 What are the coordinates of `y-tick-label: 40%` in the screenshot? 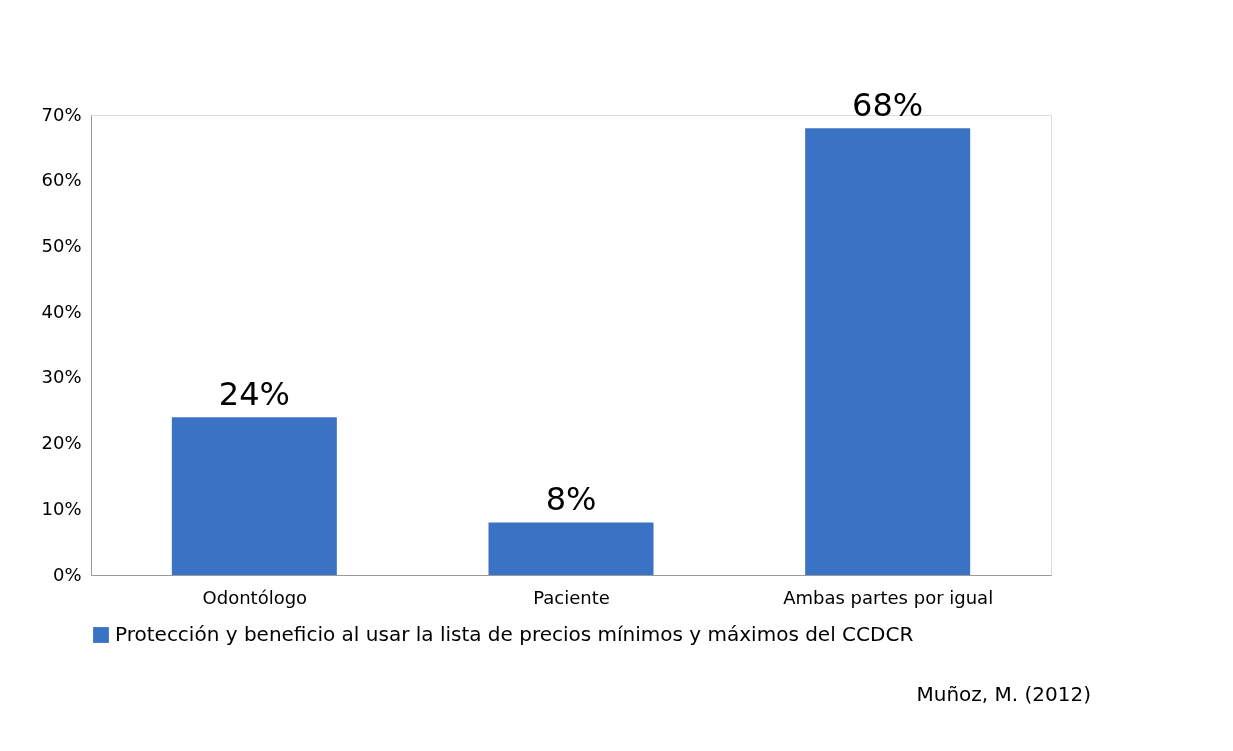 It's located at (61, 311).